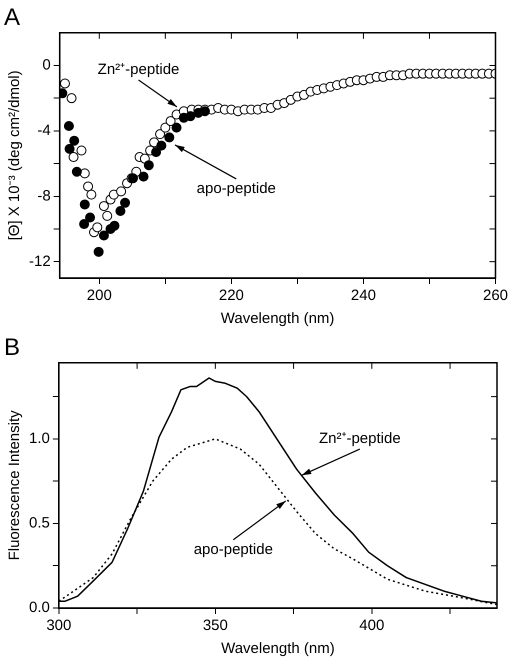 This screenshot has height=660, width=511. Describe the element at coordinates (46, 65) in the screenshot. I see `y-tick-label: 0` at that location.